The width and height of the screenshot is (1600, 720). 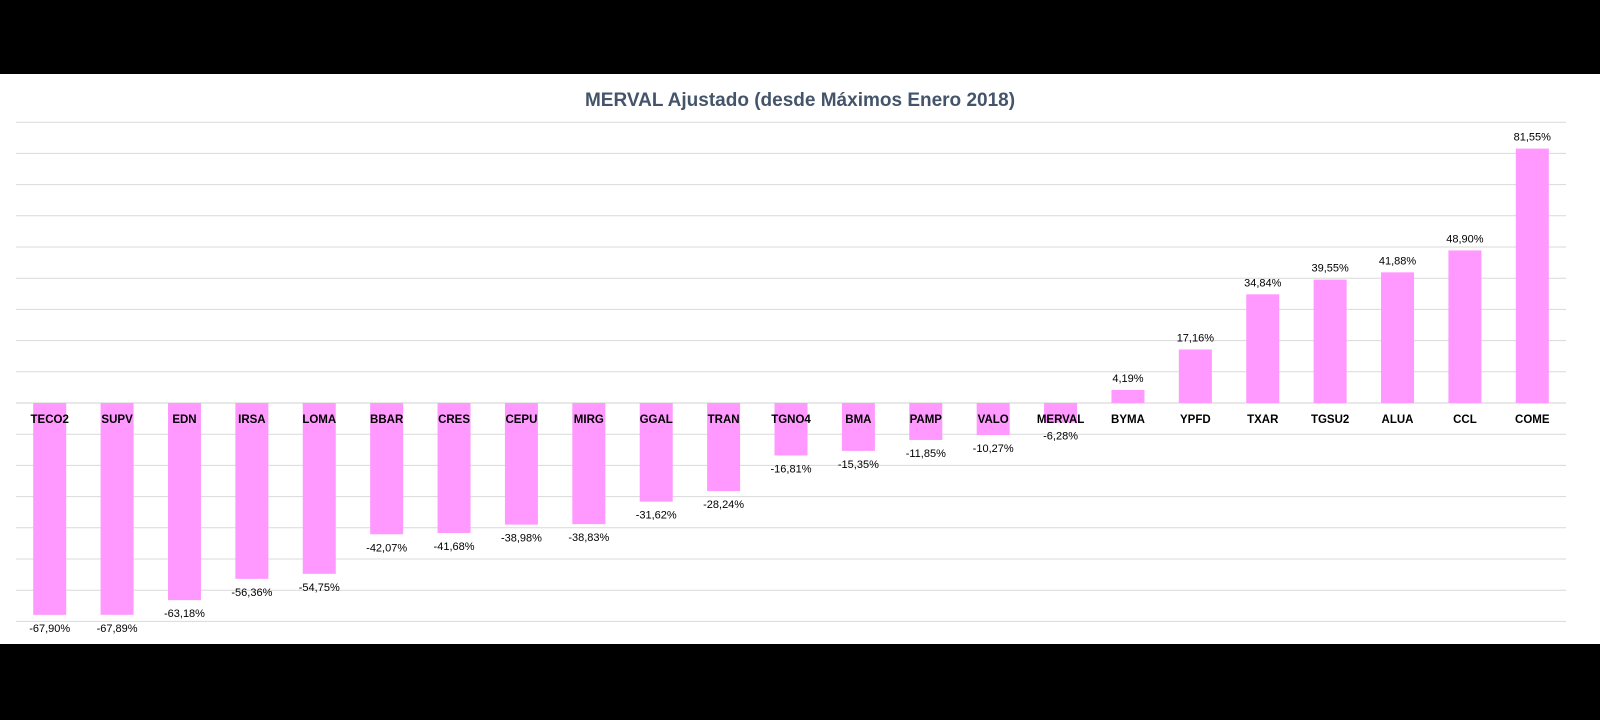 I want to click on data-label: -10,27%, so click(x=993, y=449).